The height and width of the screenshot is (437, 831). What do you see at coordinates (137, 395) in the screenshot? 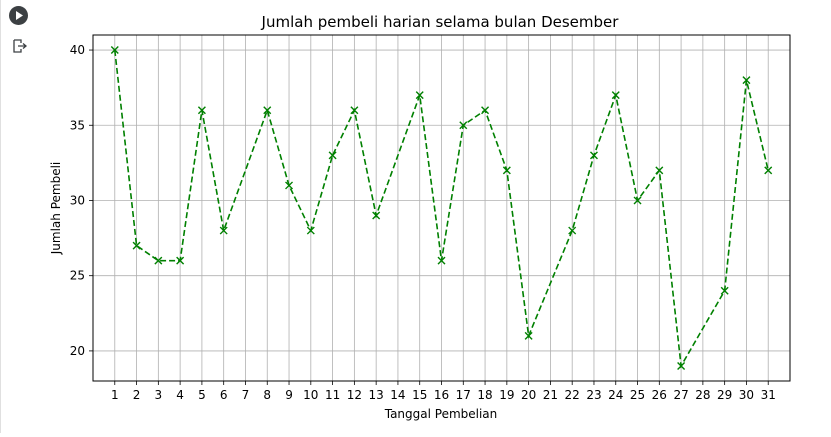
I see `x-tick-label: 2` at bounding box center [137, 395].